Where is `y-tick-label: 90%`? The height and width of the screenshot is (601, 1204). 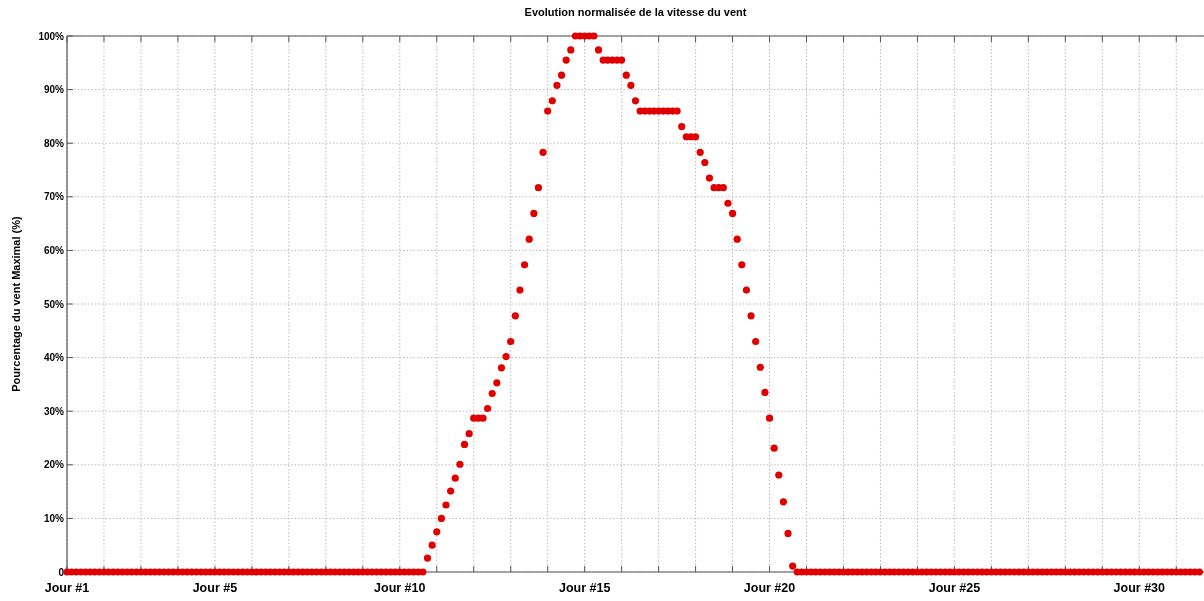 y-tick-label: 90% is located at coordinates (54, 90).